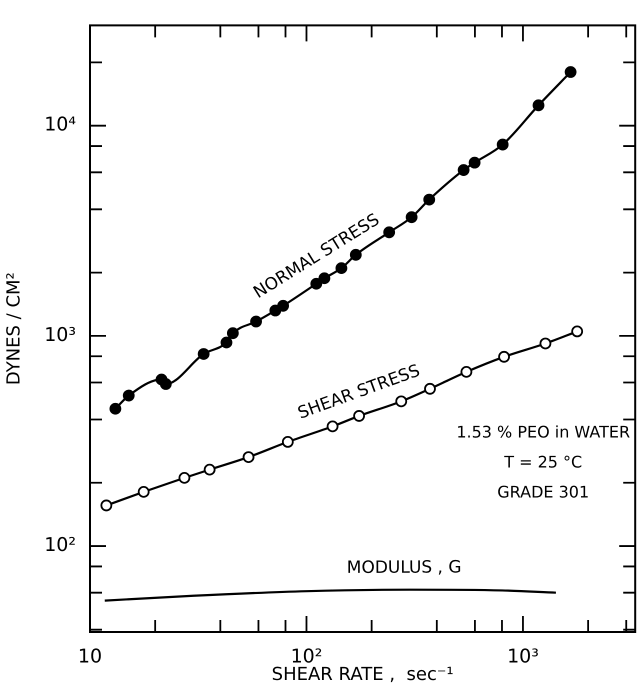  What do you see at coordinates (60, 545) in the screenshot?
I see `y-tick-label: 10²` at bounding box center [60, 545].